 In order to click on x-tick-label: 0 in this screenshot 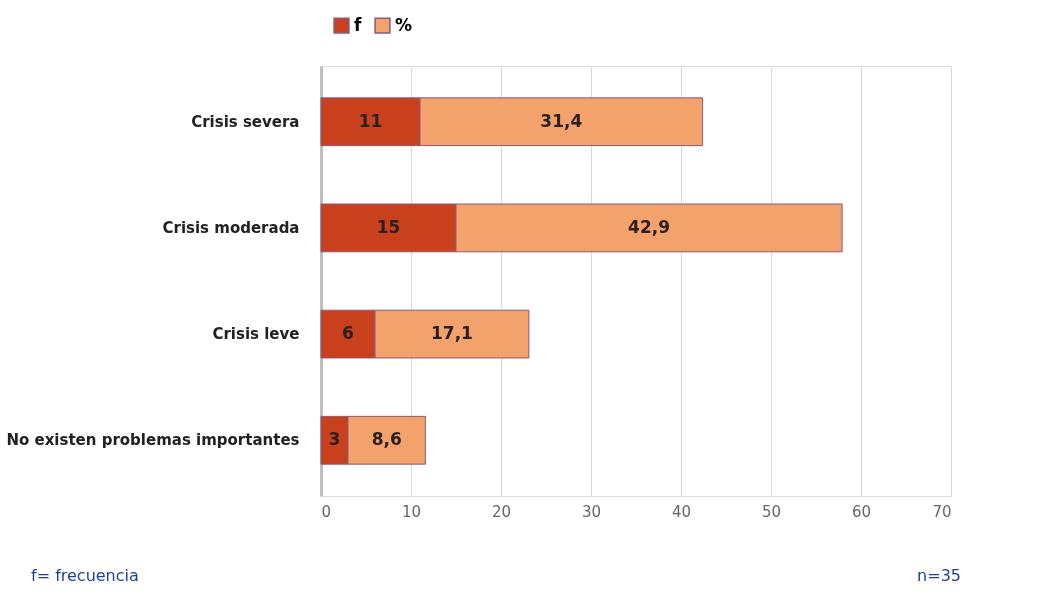, I will do `click(326, 511)`.